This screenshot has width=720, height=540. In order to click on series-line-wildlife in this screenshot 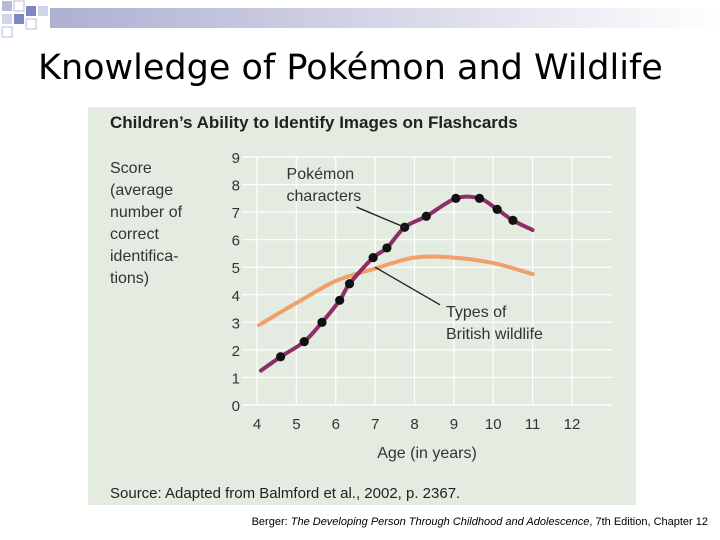, I will do `click(395, 291)`.